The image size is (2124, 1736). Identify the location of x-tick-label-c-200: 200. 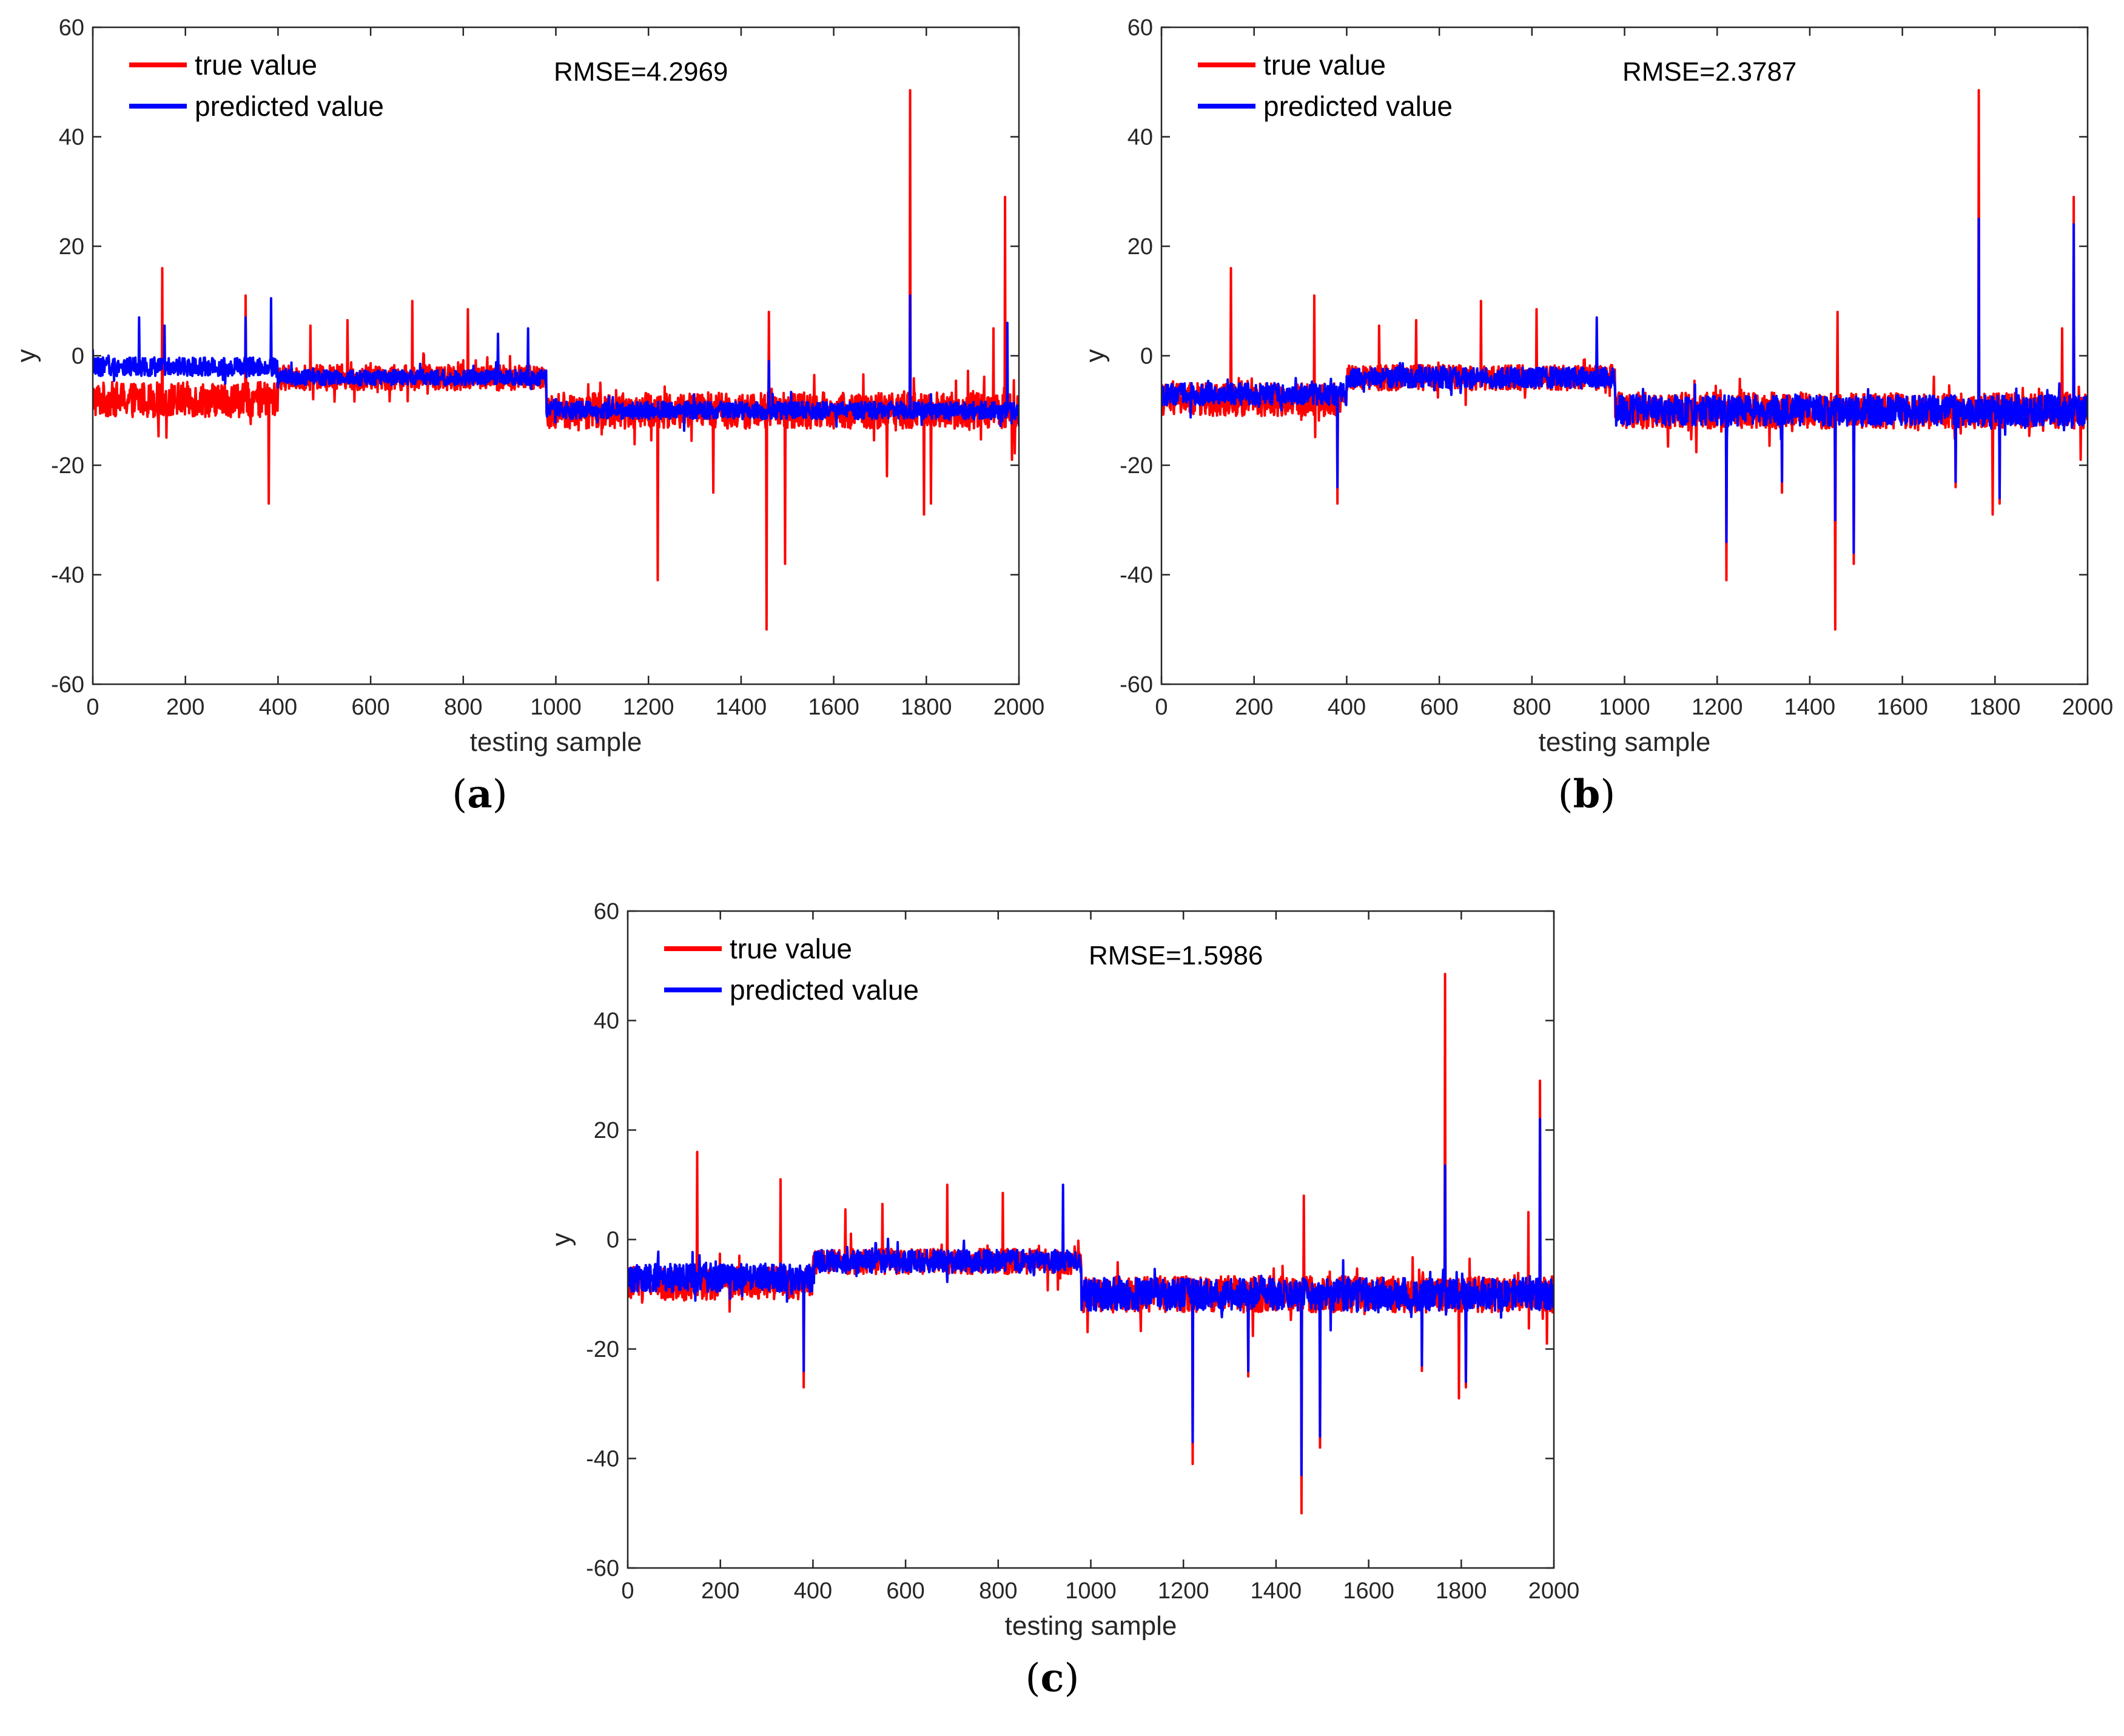
(720, 1591).